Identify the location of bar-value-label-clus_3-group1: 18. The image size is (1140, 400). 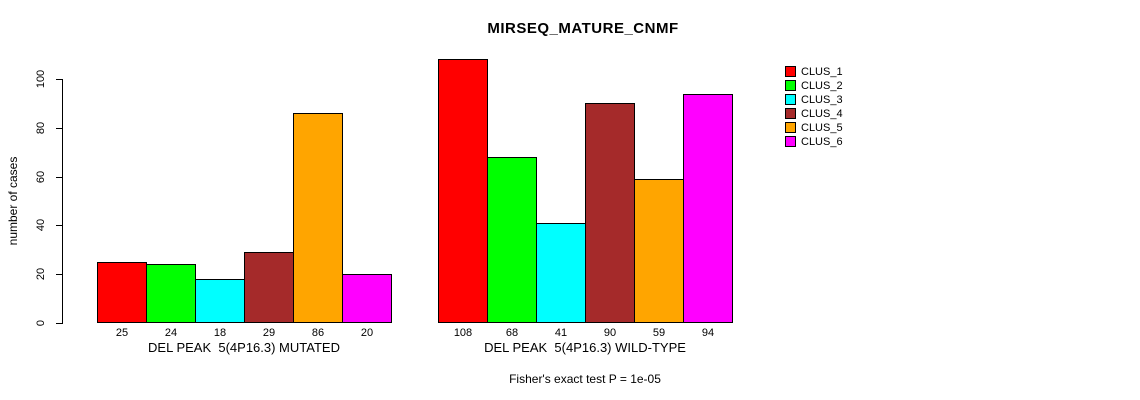
(220, 333).